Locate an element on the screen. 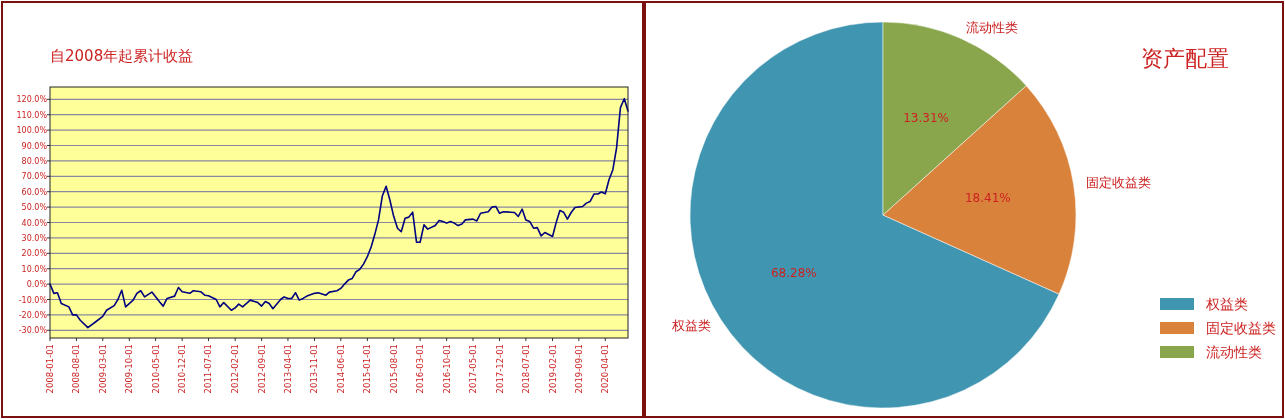  legend-label: 固定收益类 is located at coordinates (1241, 328).